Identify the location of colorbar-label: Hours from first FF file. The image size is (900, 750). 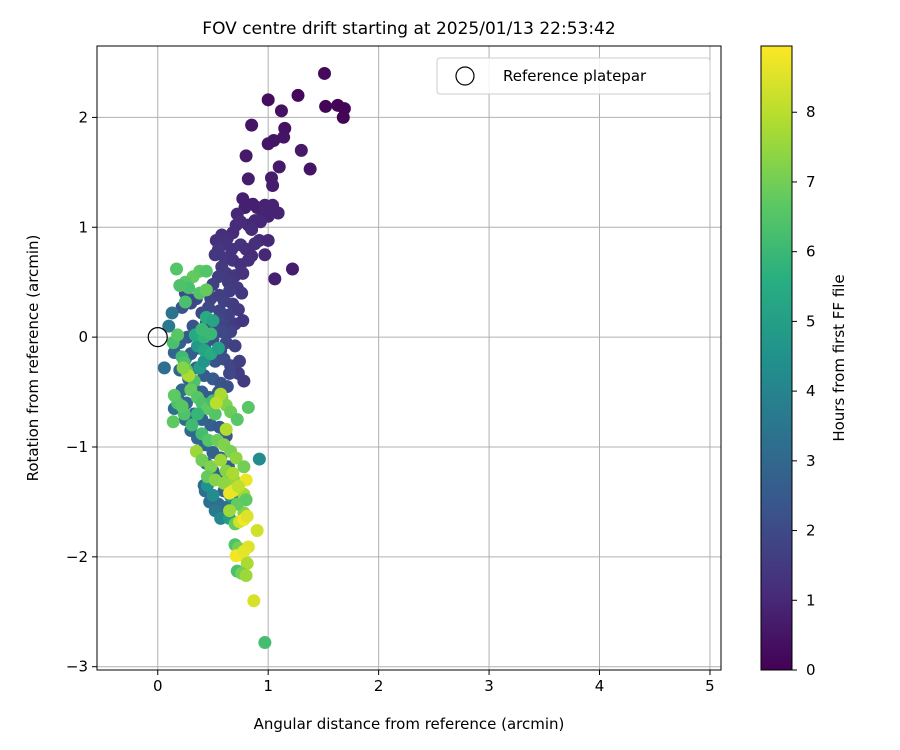
(839, 357).